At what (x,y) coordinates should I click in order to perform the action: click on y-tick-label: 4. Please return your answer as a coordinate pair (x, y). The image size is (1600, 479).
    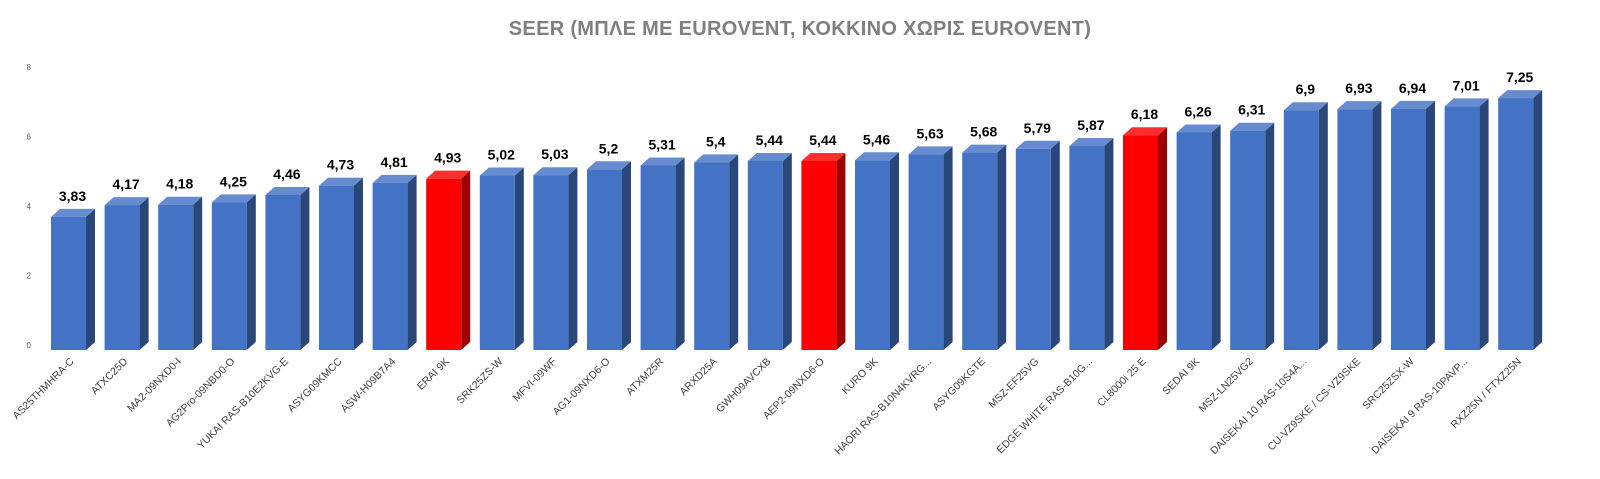
    Looking at the image, I should click on (29, 206).